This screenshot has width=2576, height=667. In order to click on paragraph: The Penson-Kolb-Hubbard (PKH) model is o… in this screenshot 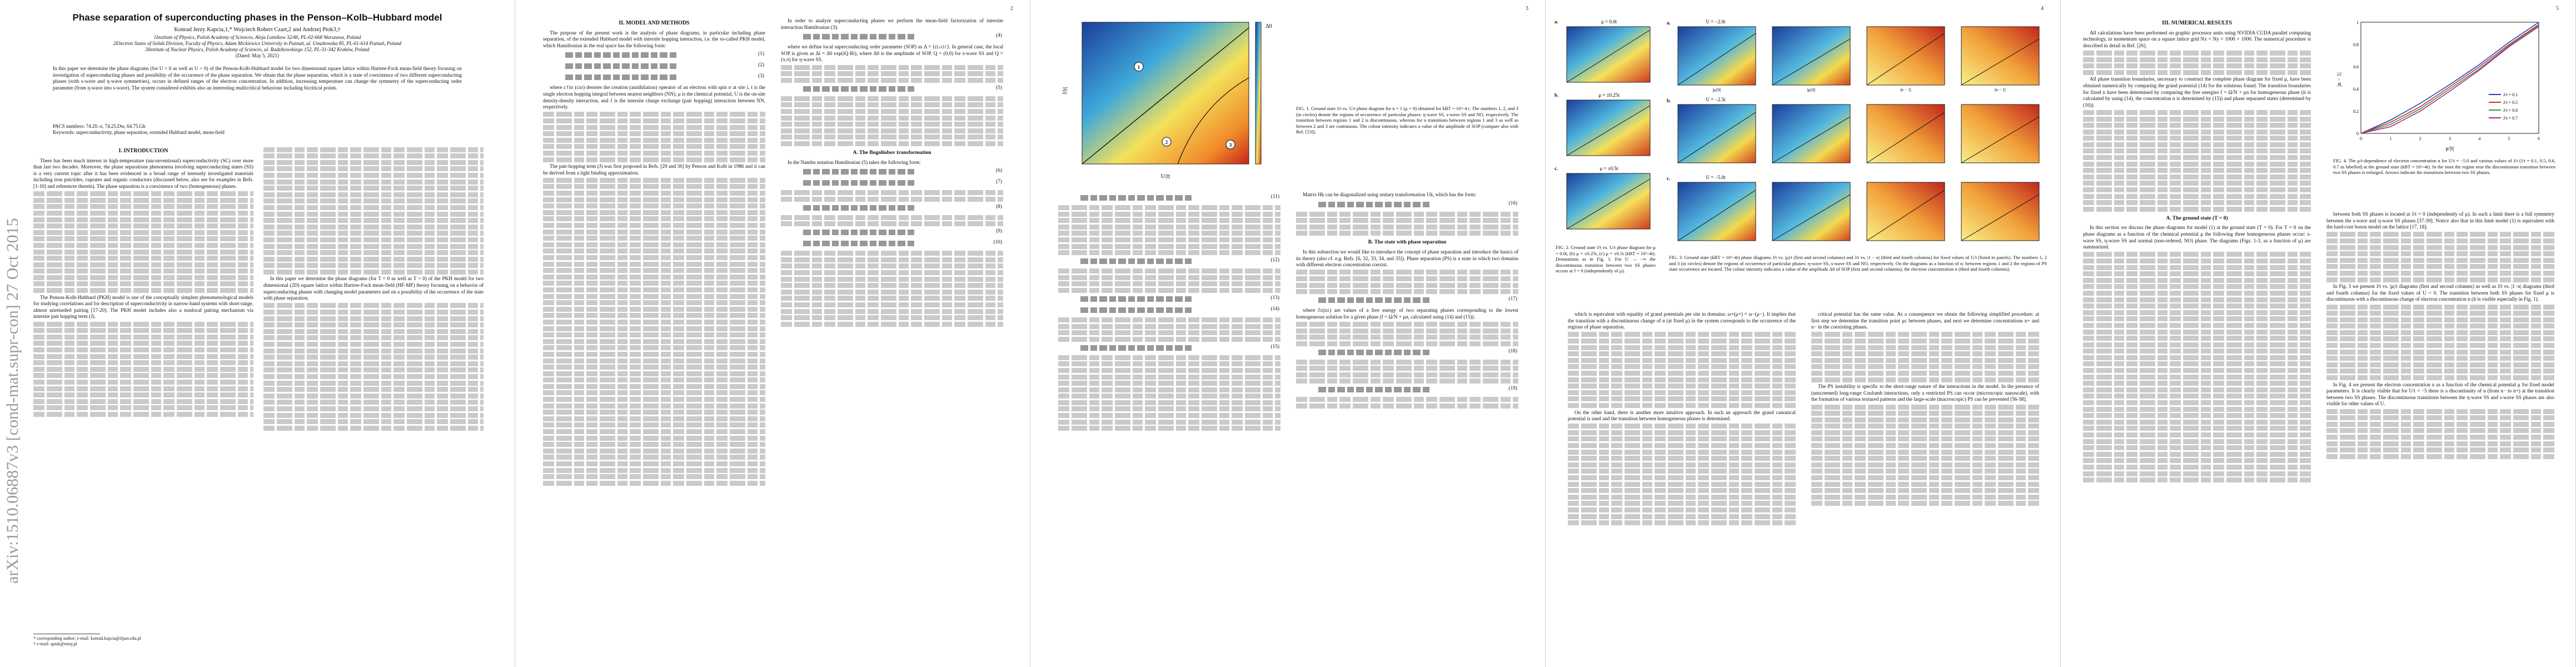, I will do `click(143, 307)`.